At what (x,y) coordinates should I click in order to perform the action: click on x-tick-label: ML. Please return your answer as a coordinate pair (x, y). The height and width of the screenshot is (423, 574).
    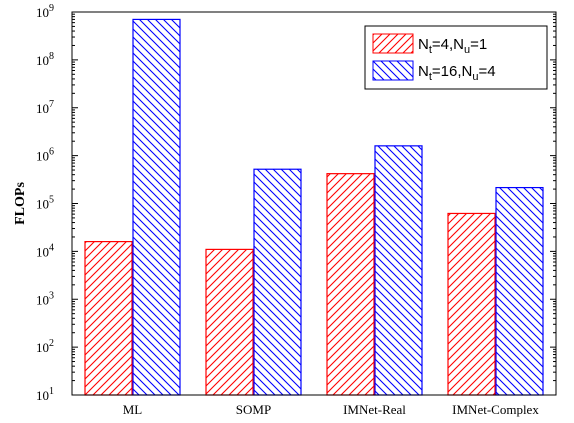
    Looking at the image, I should click on (133, 409).